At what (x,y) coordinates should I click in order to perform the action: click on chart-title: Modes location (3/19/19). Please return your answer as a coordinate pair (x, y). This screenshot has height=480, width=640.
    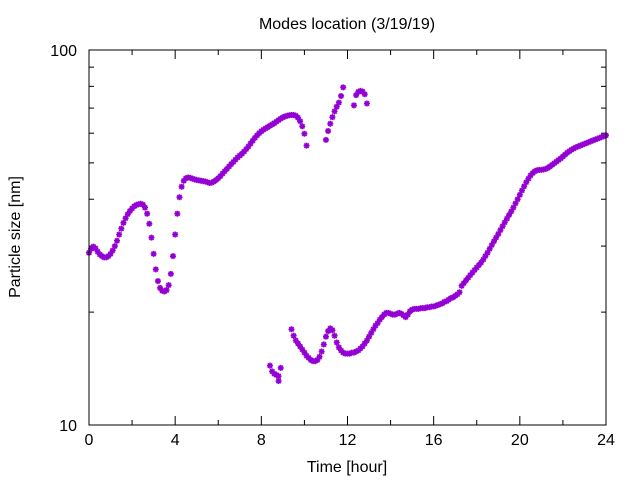
    Looking at the image, I should click on (347, 24).